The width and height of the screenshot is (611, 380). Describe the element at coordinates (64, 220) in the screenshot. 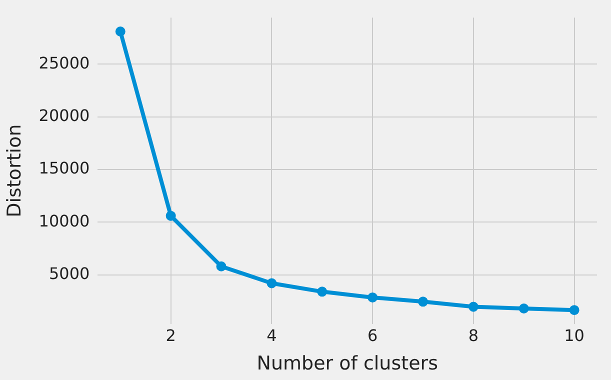

I see `y-tick-label: 10000` at that location.